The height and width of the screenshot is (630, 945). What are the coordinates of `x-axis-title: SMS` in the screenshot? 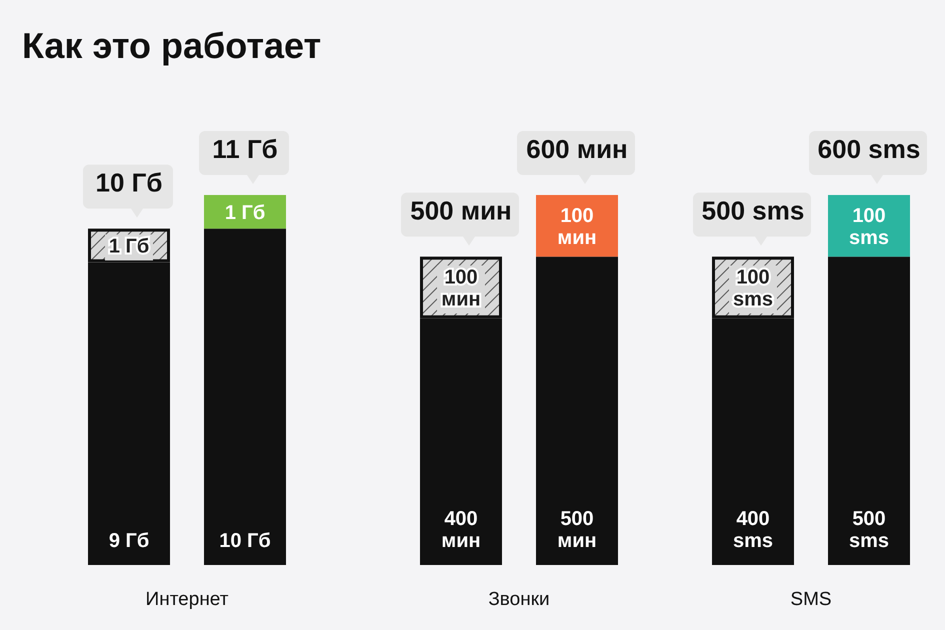 It's located at (811, 599).